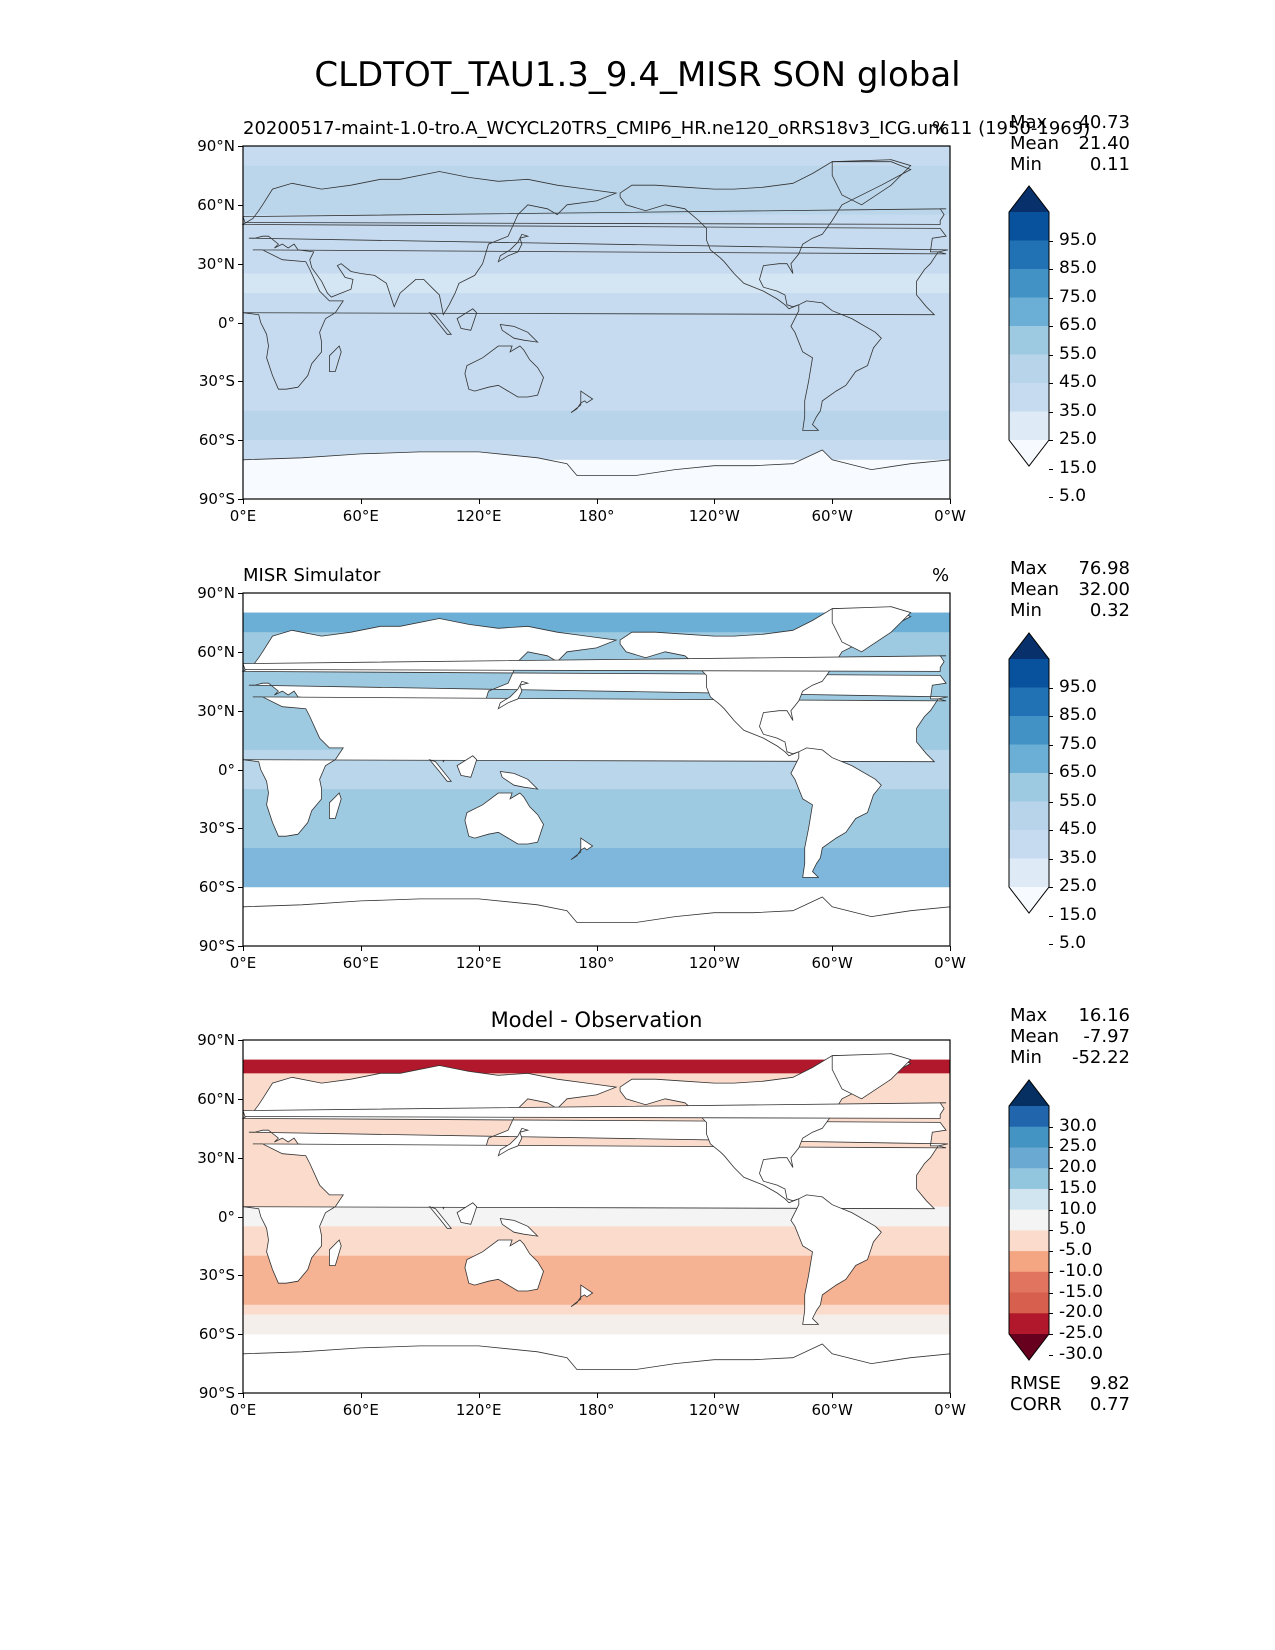 The height and width of the screenshot is (1650, 1275). What do you see at coordinates (596, 1020) in the screenshot?
I see `panel-title-center: Model - Observation` at bounding box center [596, 1020].